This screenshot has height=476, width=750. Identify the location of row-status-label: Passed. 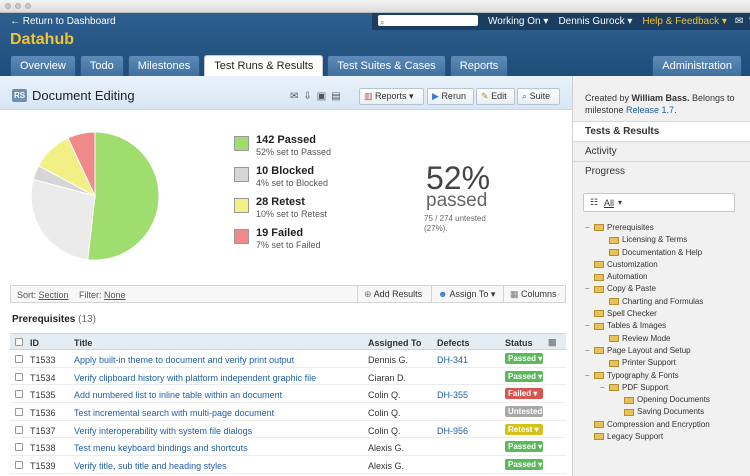
(522, 376).